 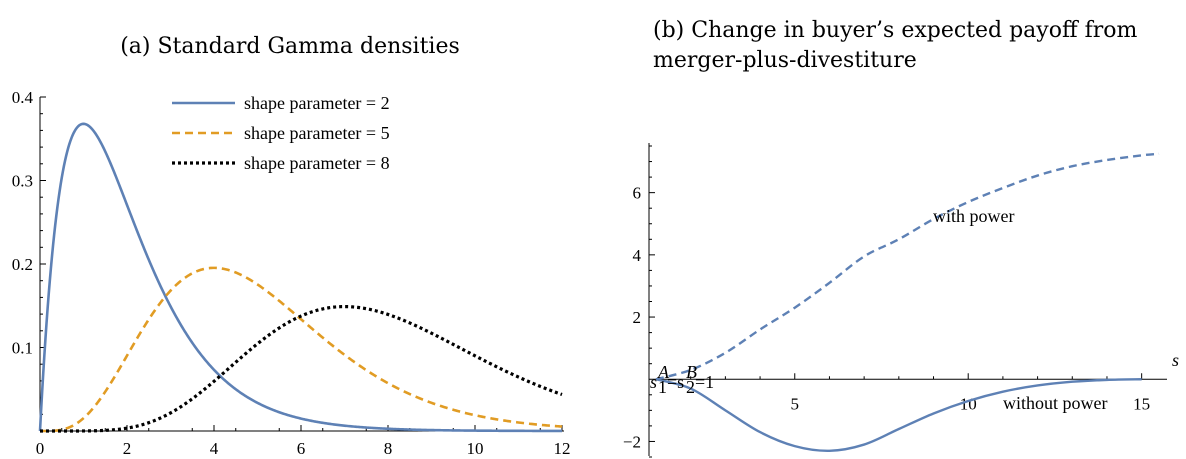 I want to click on series-shape-8-line, so click(x=301, y=368).